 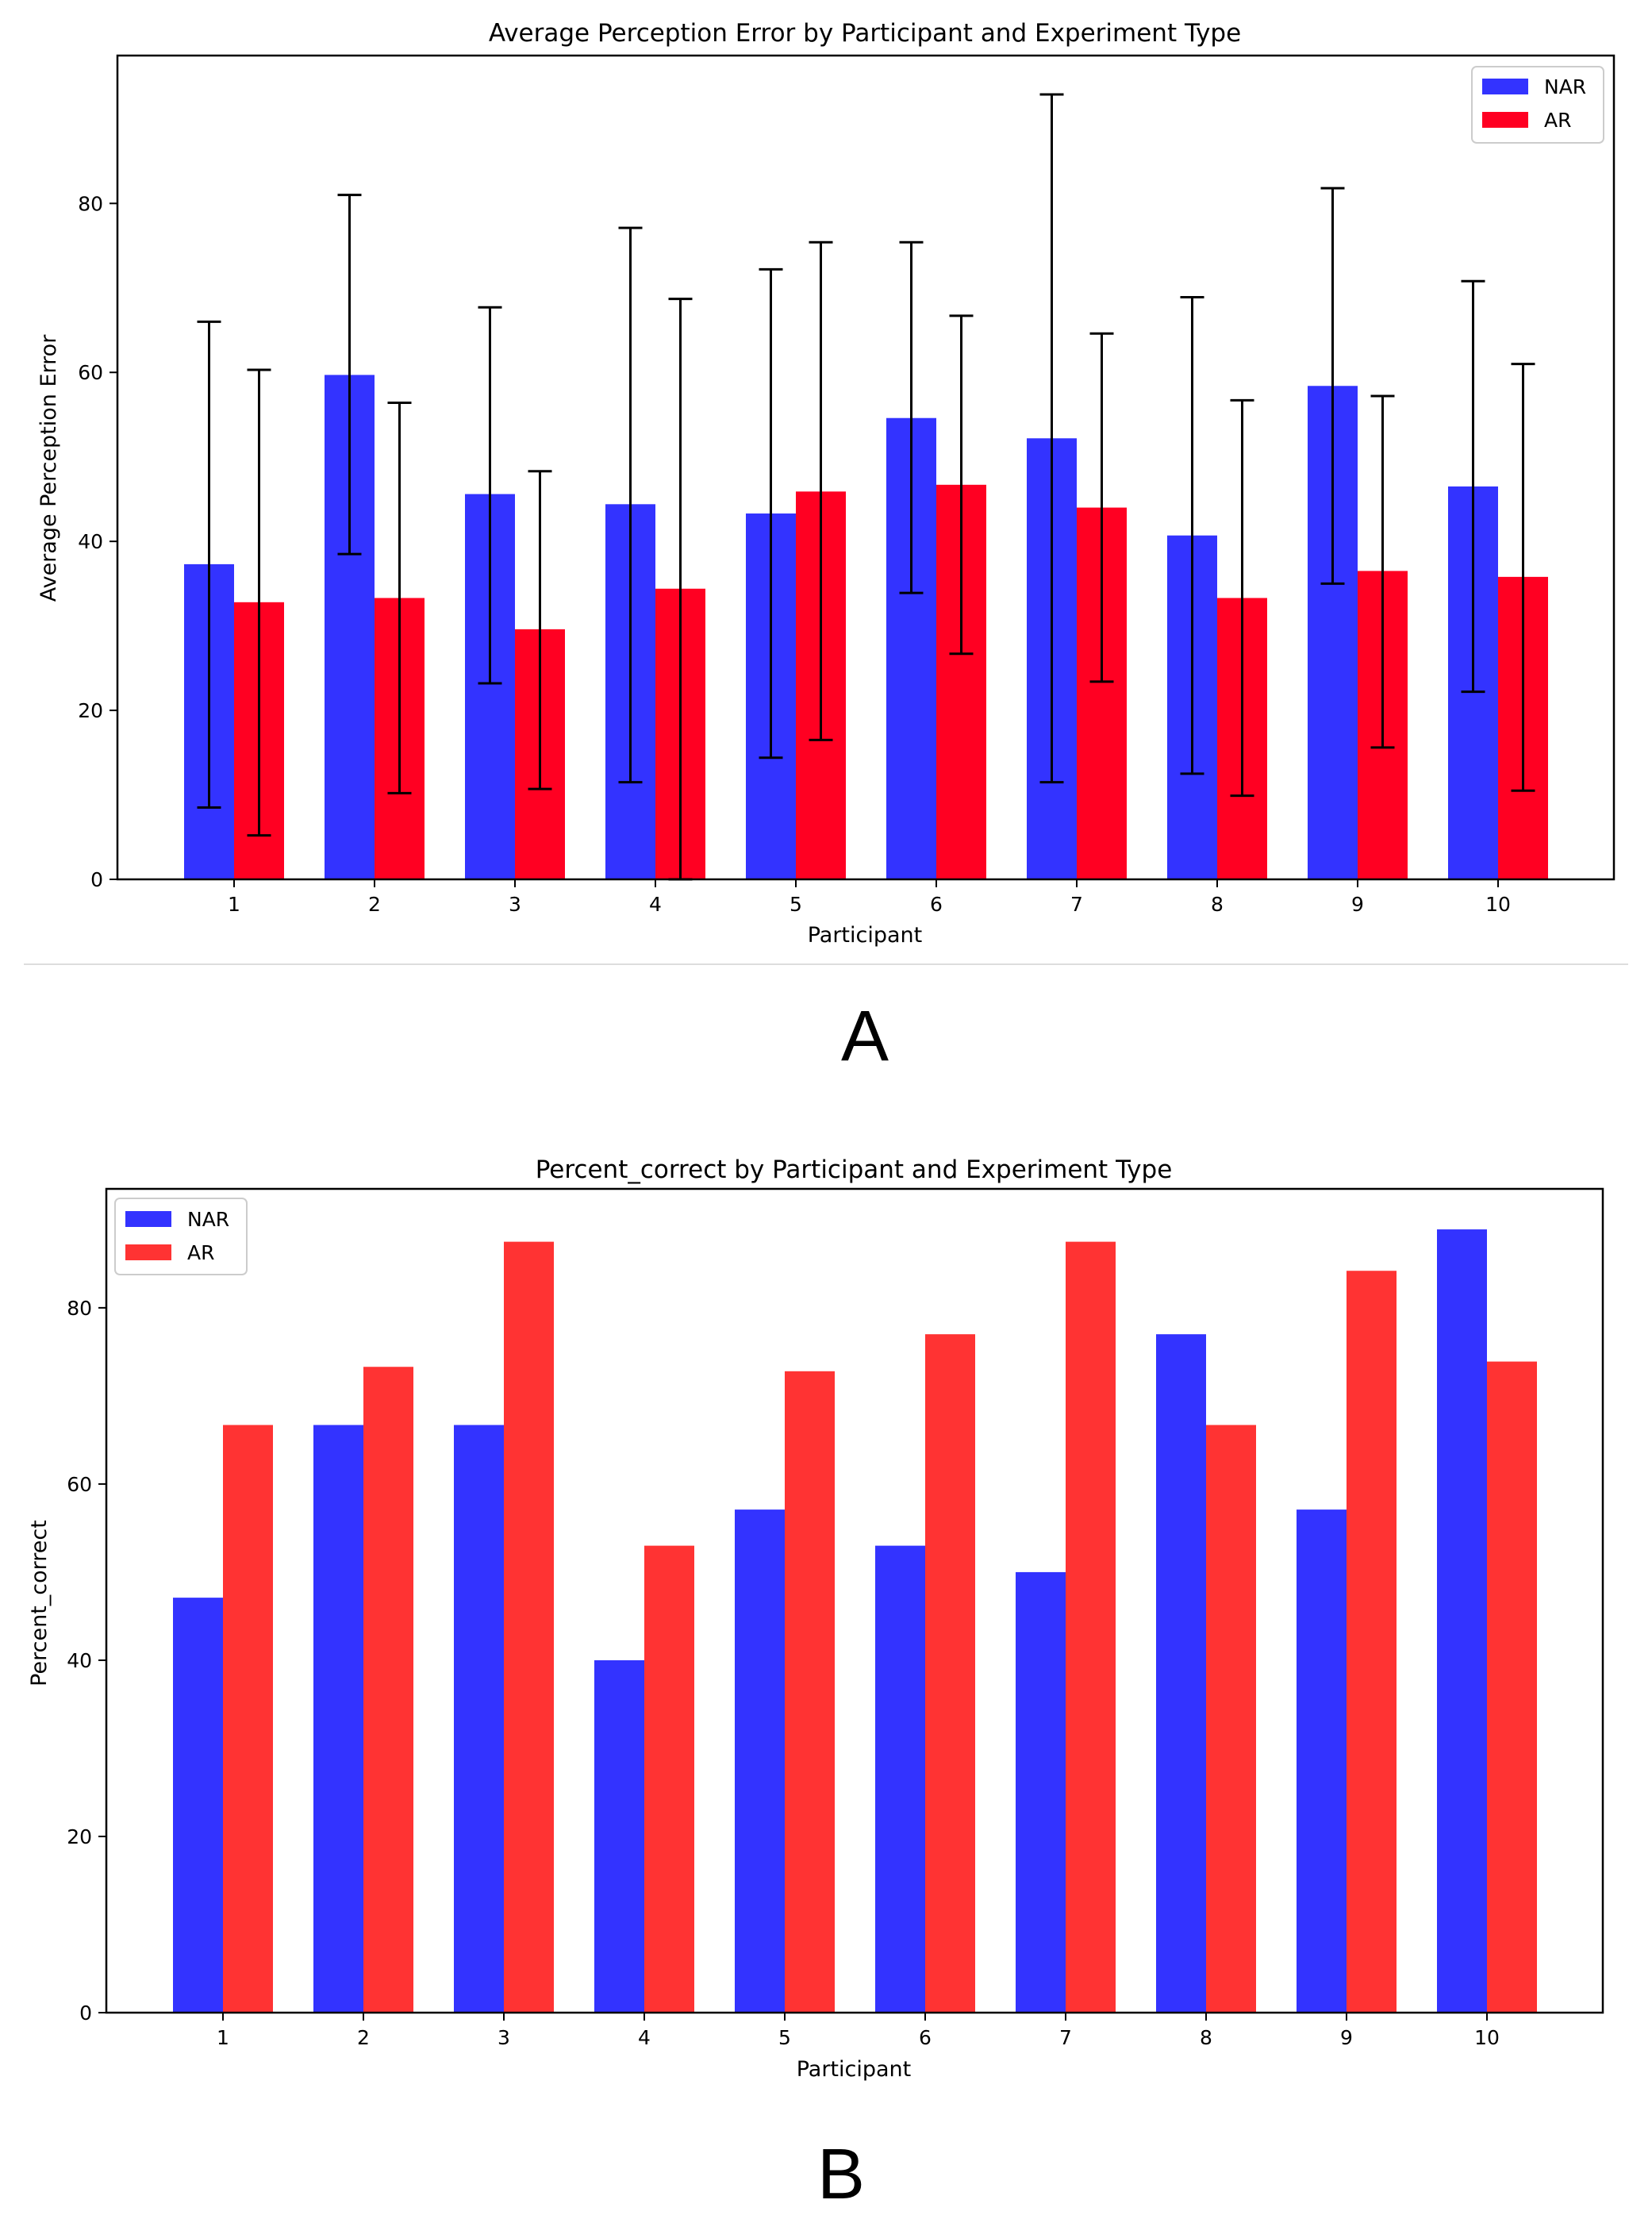 What do you see at coordinates (79, 1661) in the screenshot?
I see `chart-b-ytick-label: 40` at bounding box center [79, 1661].